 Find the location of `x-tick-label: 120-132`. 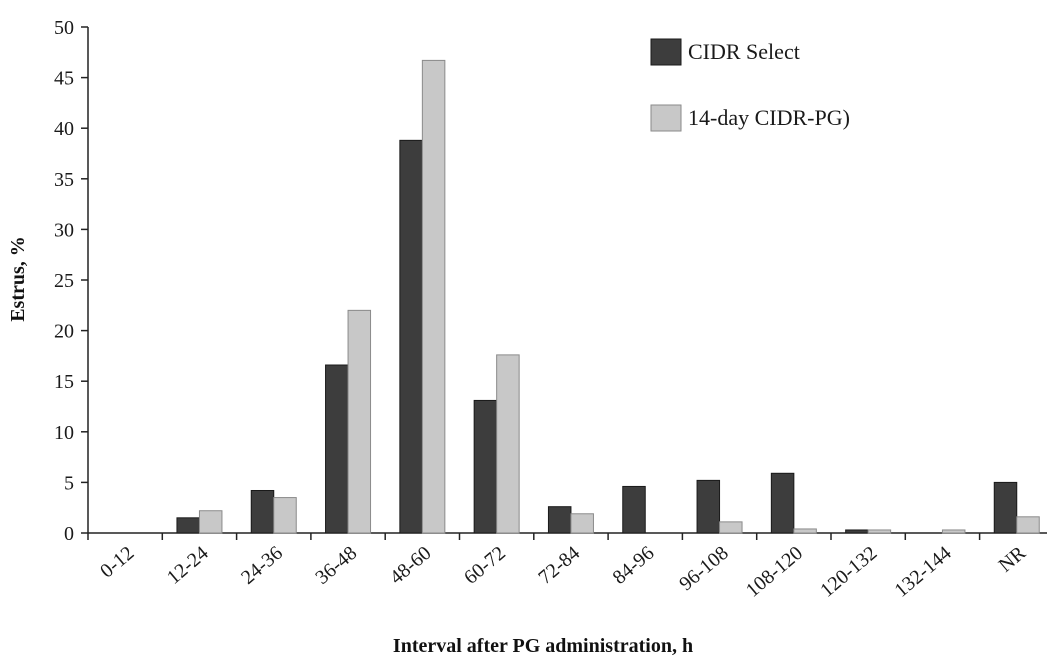

x-tick-label: 120-132 is located at coordinates (848, 572).